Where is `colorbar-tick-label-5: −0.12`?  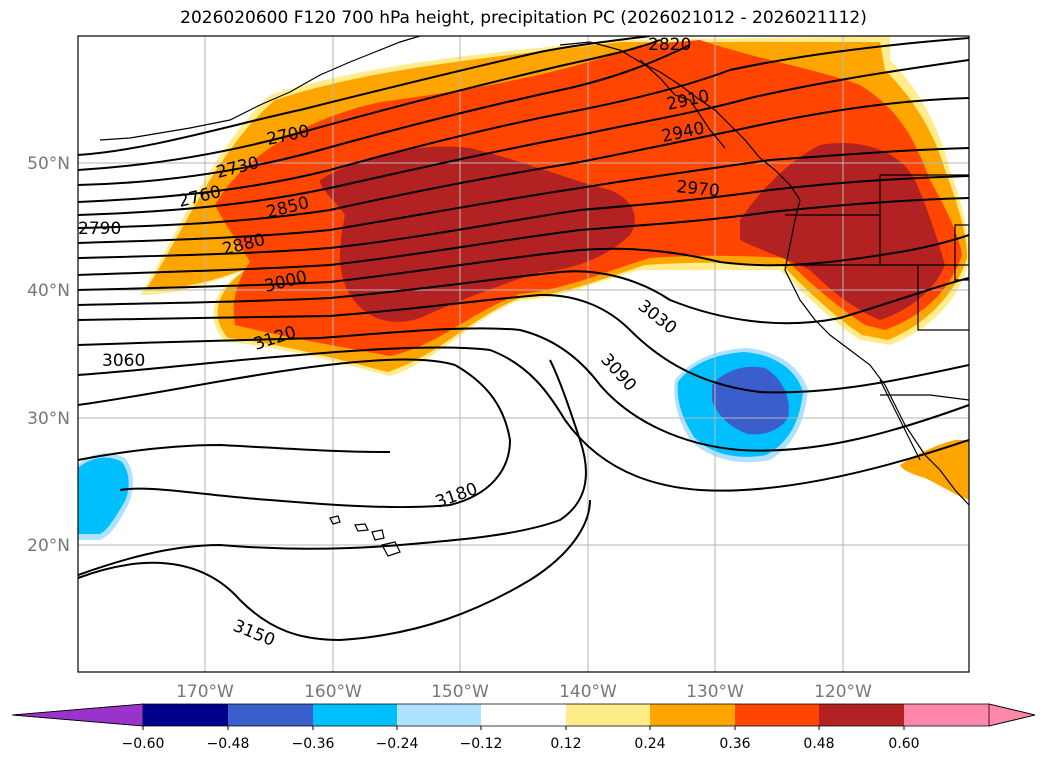 colorbar-tick-label-5: −0.12 is located at coordinates (481, 744).